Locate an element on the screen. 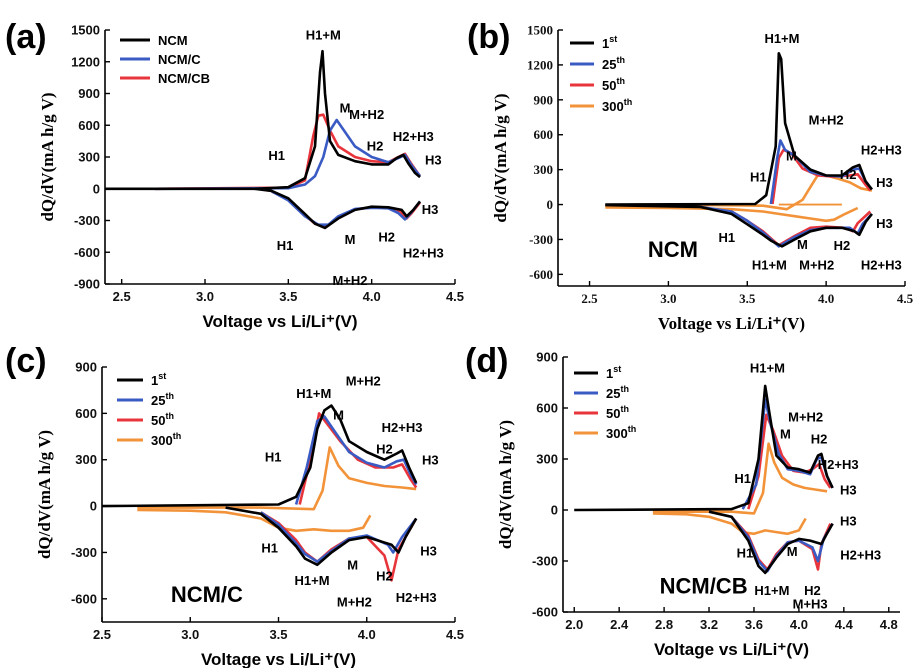 This screenshot has width=917, height=668. x-axis-title: Voltage vs Li/Li⁺(V) is located at coordinates (731, 323).